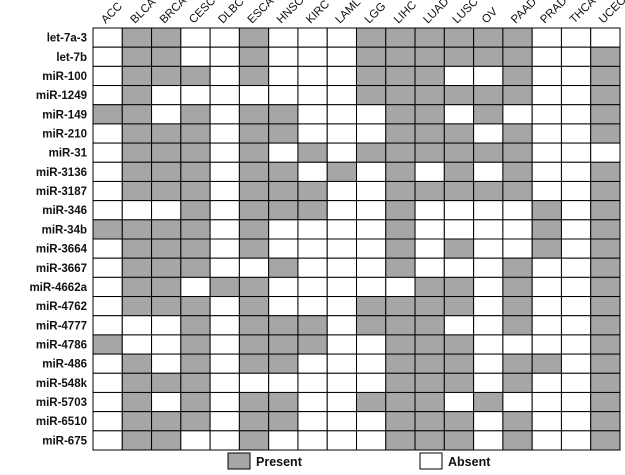 The image size is (625, 475). I want to click on column-label: ESCA, so click(261, 13).